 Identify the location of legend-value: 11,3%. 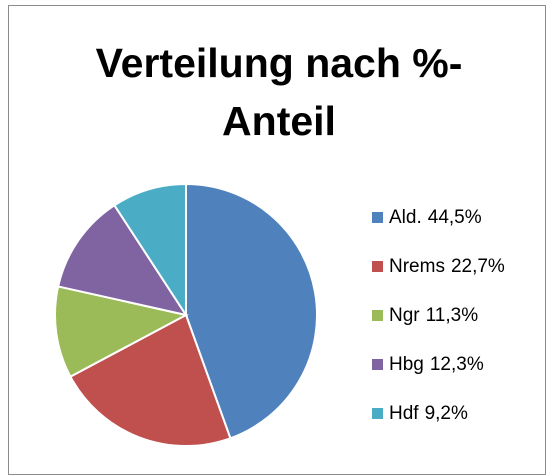
(452, 315).